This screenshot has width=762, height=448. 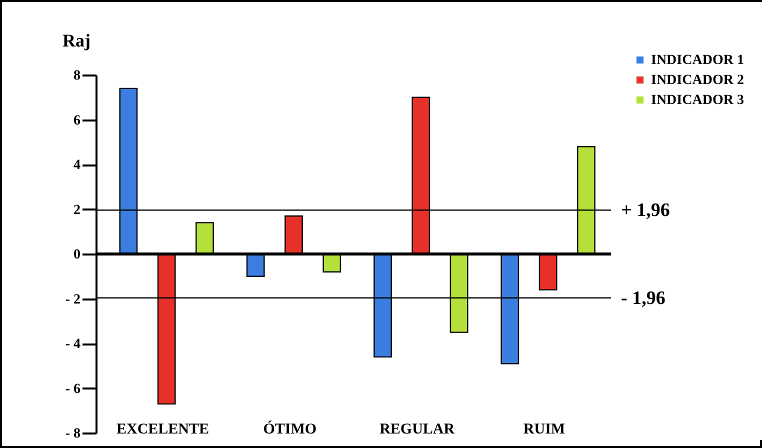 I want to click on y-tick-label: - 4, so click(x=72, y=344).